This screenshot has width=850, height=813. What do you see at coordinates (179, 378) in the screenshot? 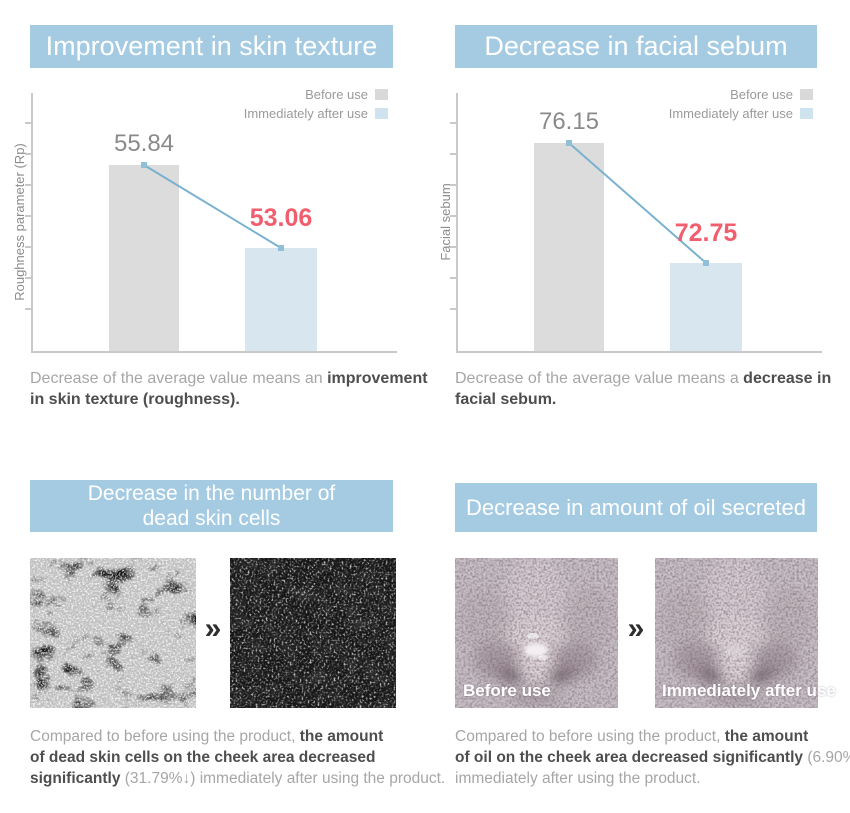
I see `caption-text: Decrease of the average value means an` at bounding box center [179, 378].